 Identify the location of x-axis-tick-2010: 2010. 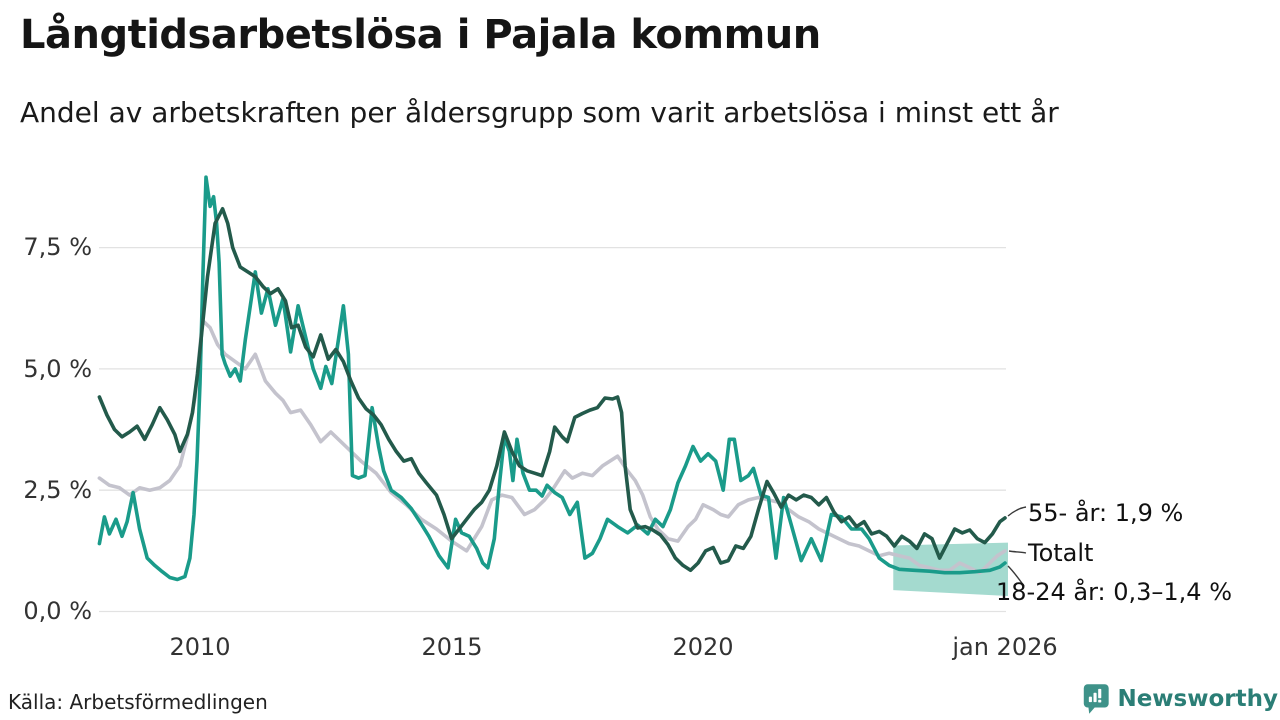
(200, 647).